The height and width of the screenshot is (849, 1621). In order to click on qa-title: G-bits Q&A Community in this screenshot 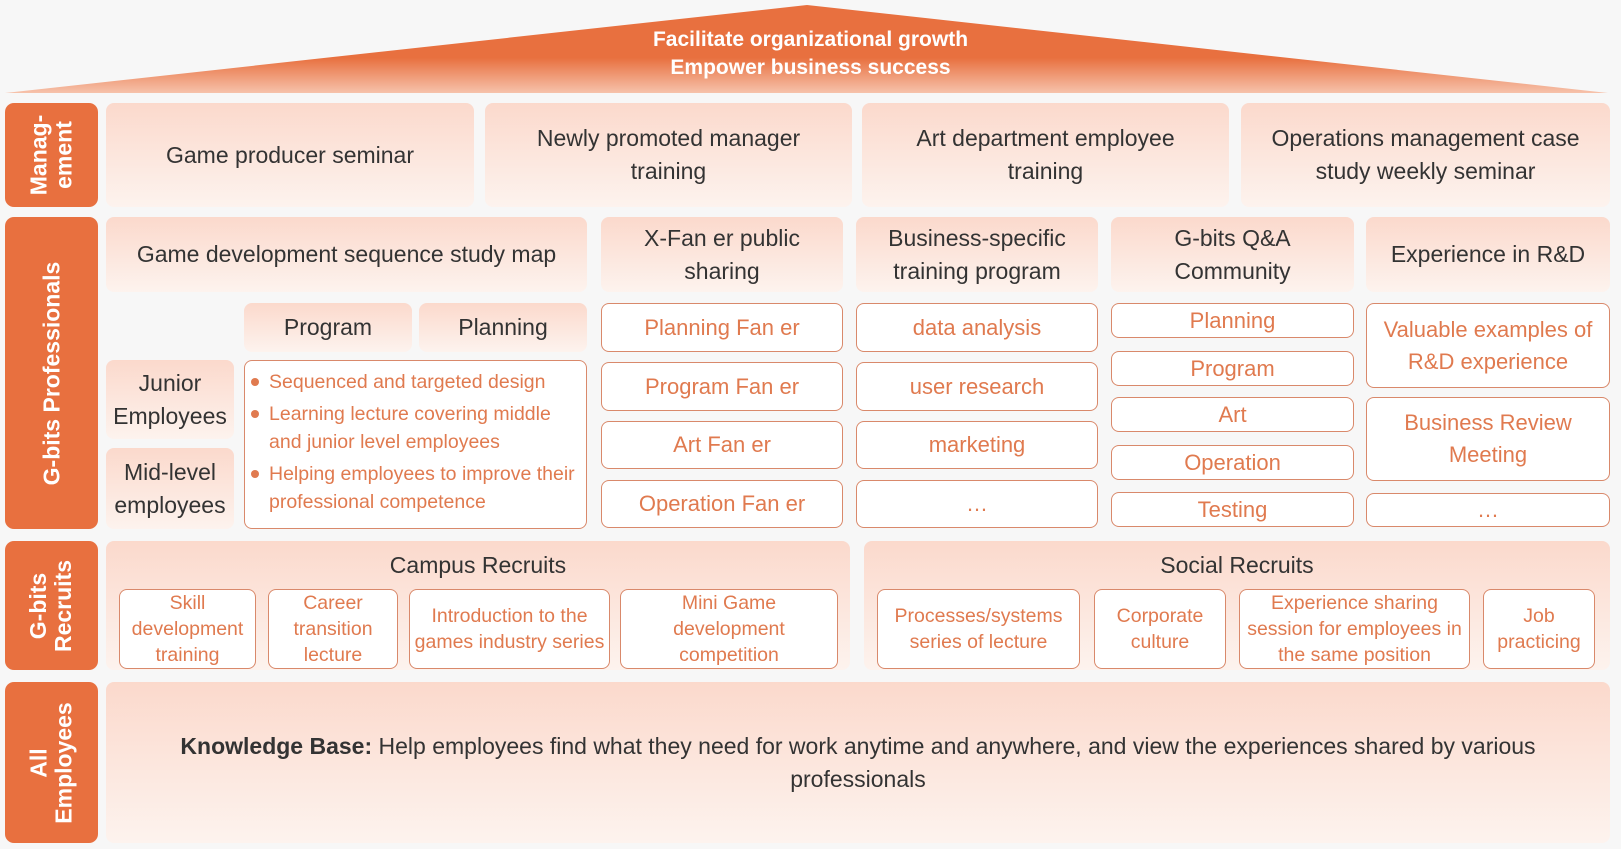, I will do `click(1232, 254)`.